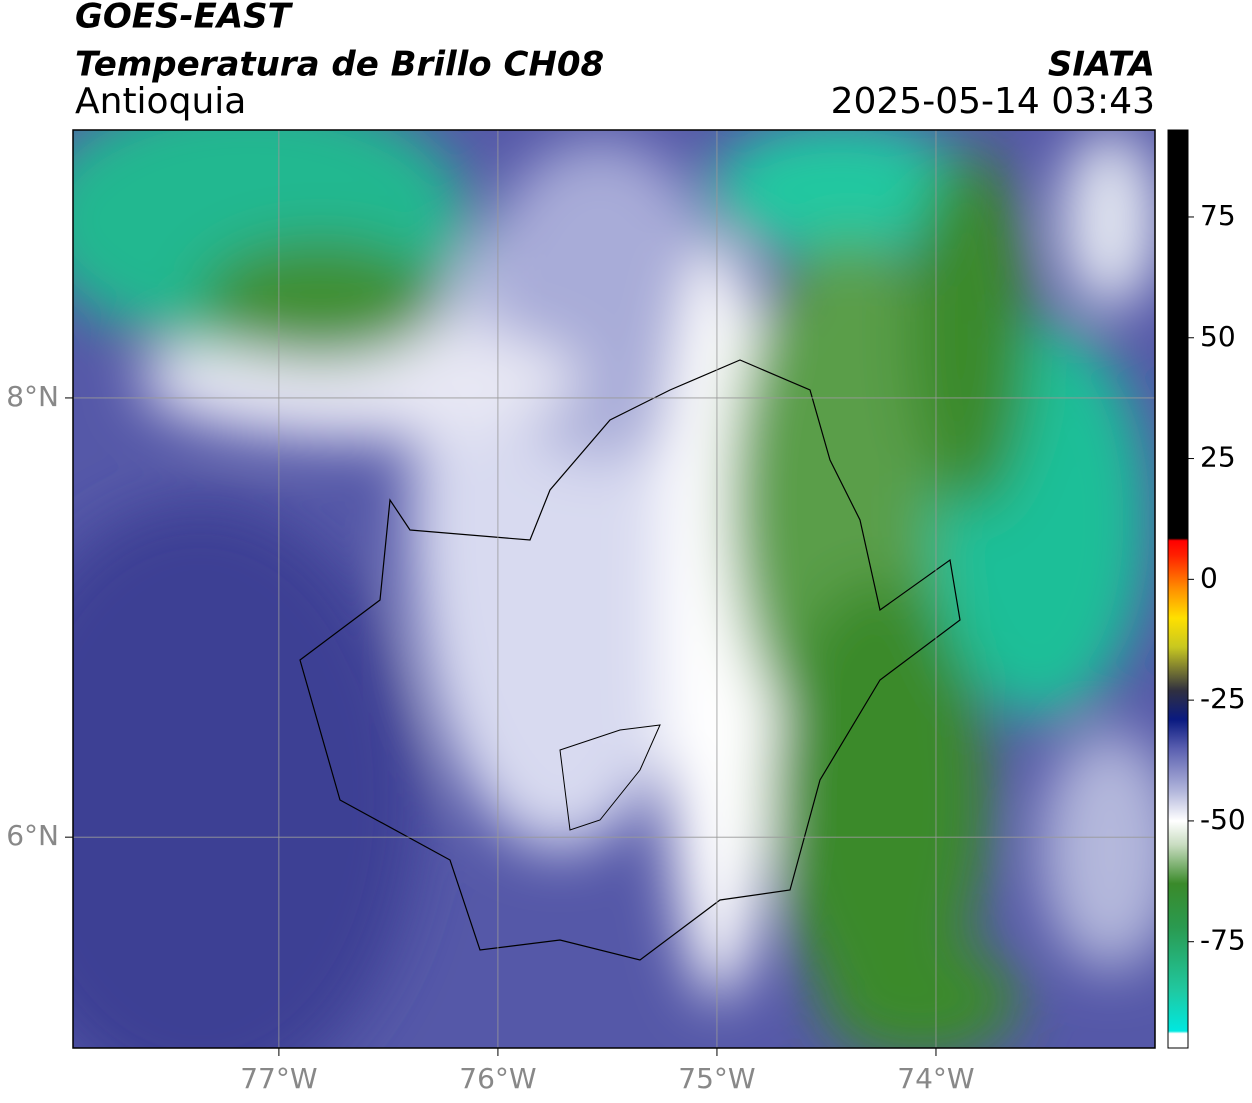 The height and width of the screenshot is (1103, 1252). I want to click on colorbar-tick-label: 50, so click(1218, 336).